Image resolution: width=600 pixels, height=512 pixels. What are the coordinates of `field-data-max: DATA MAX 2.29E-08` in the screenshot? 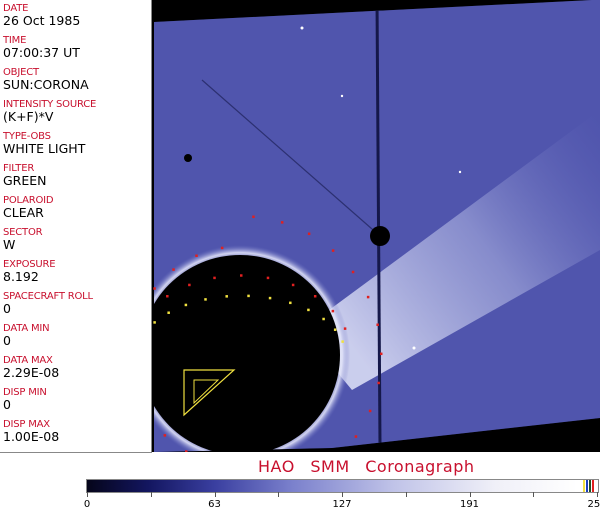 It's located at (31, 367).